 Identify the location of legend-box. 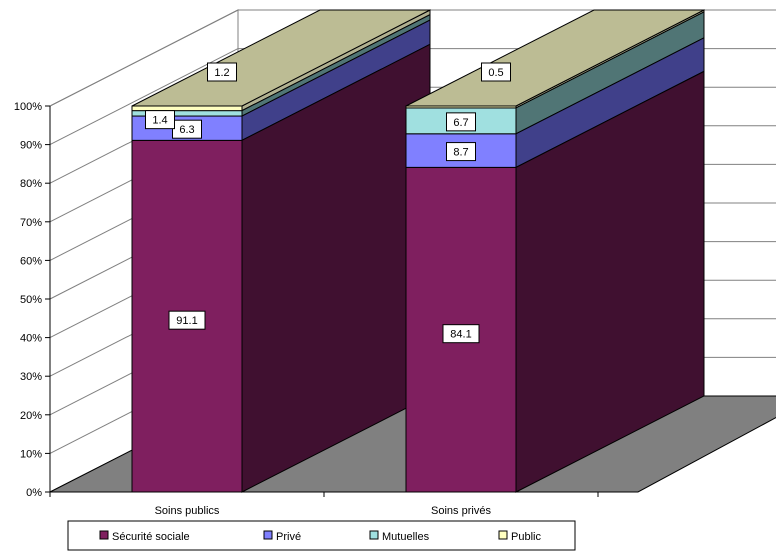
(321, 535).